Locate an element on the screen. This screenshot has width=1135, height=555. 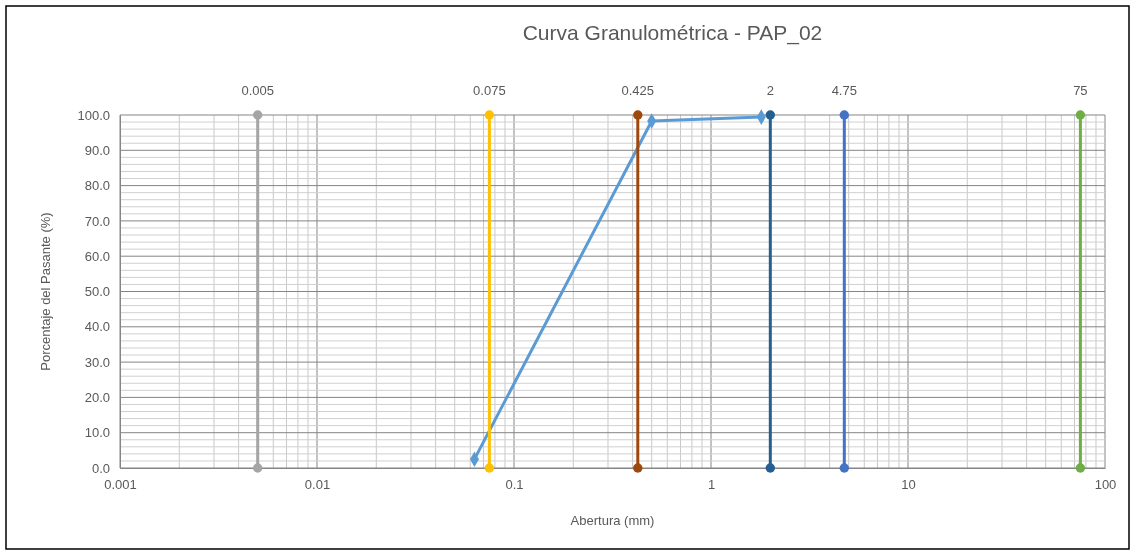
y-tick-label: 30.0 is located at coordinates (97, 362).